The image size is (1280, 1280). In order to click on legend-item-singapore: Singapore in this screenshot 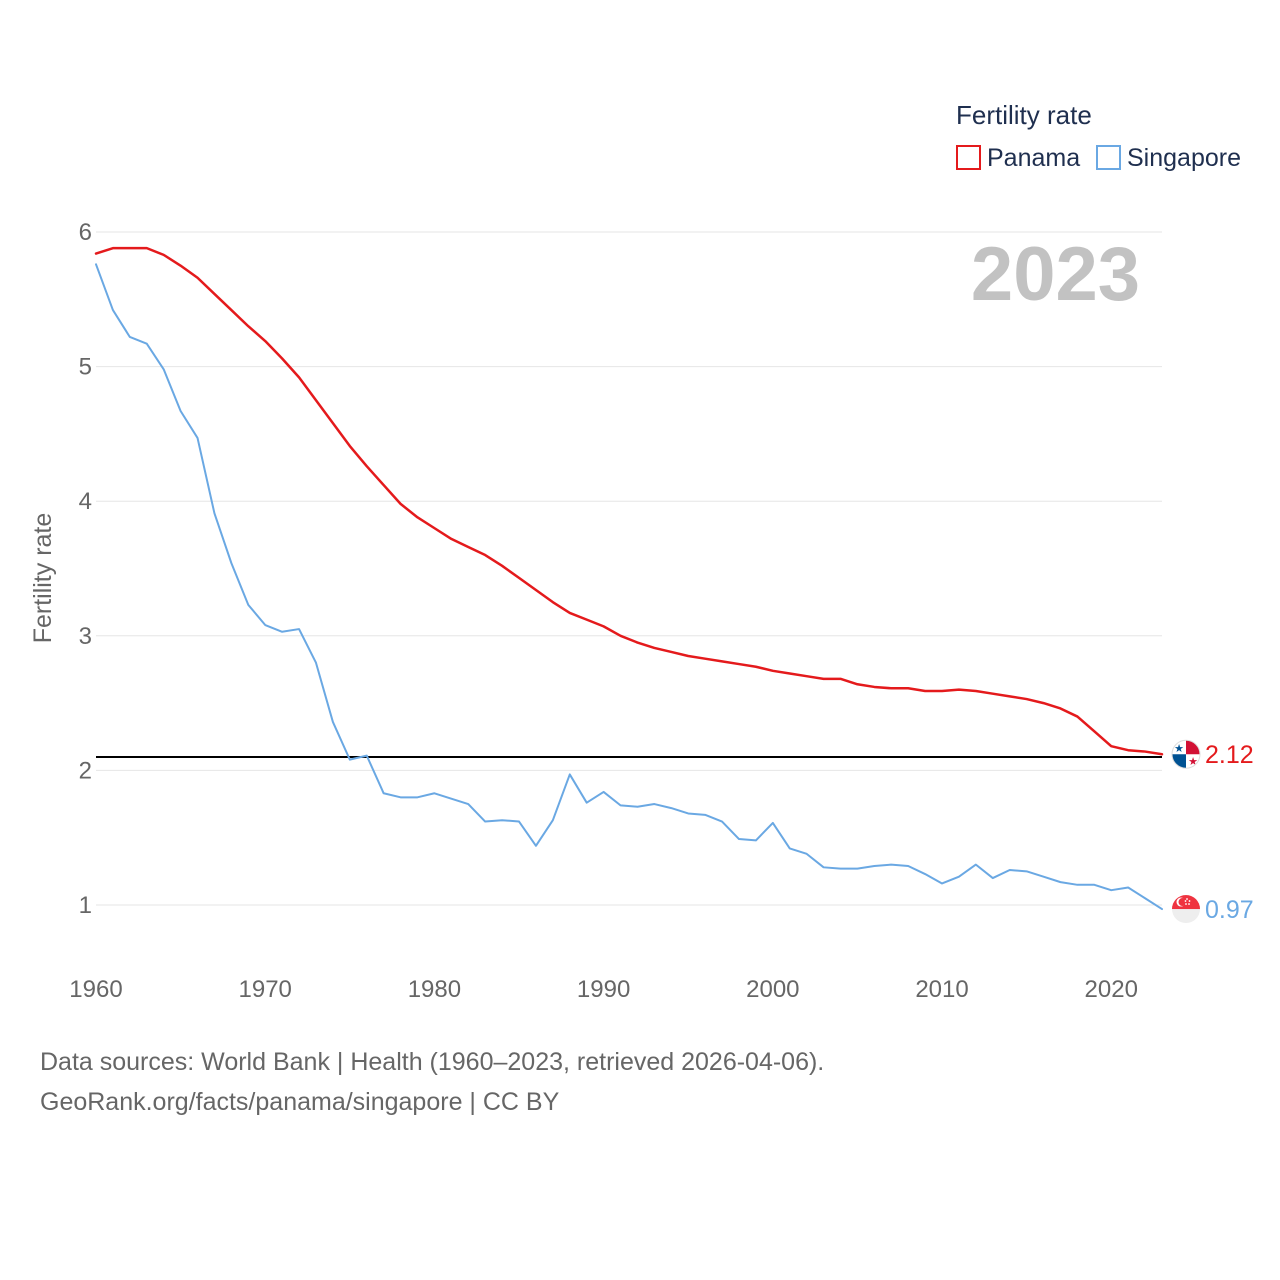, I will do `click(1168, 158)`.